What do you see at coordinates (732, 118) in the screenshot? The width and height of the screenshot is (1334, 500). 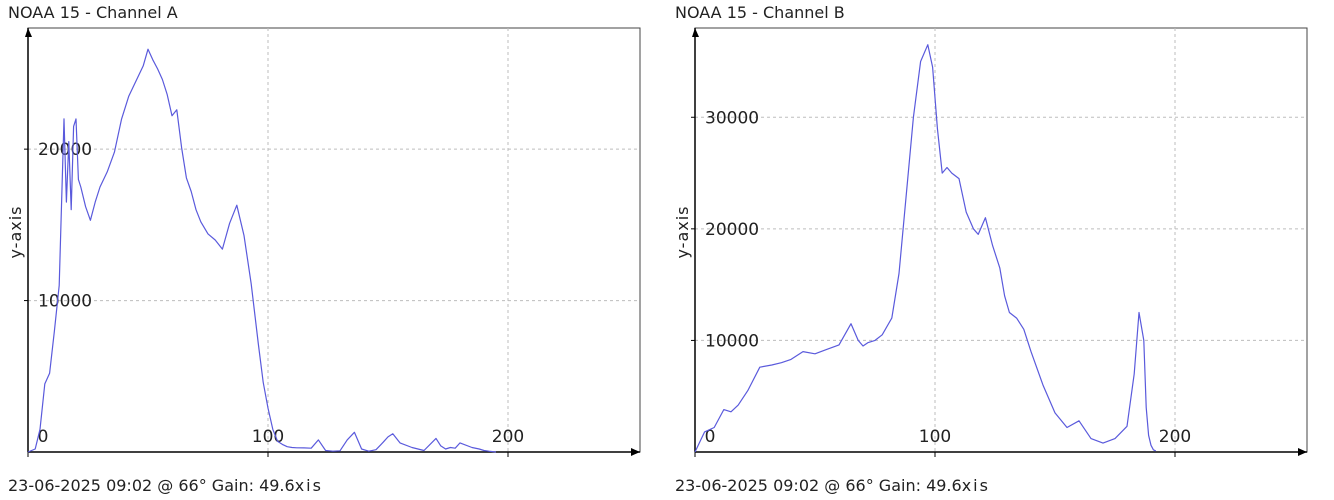 I see `y-tick-label: 30000` at bounding box center [732, 118].